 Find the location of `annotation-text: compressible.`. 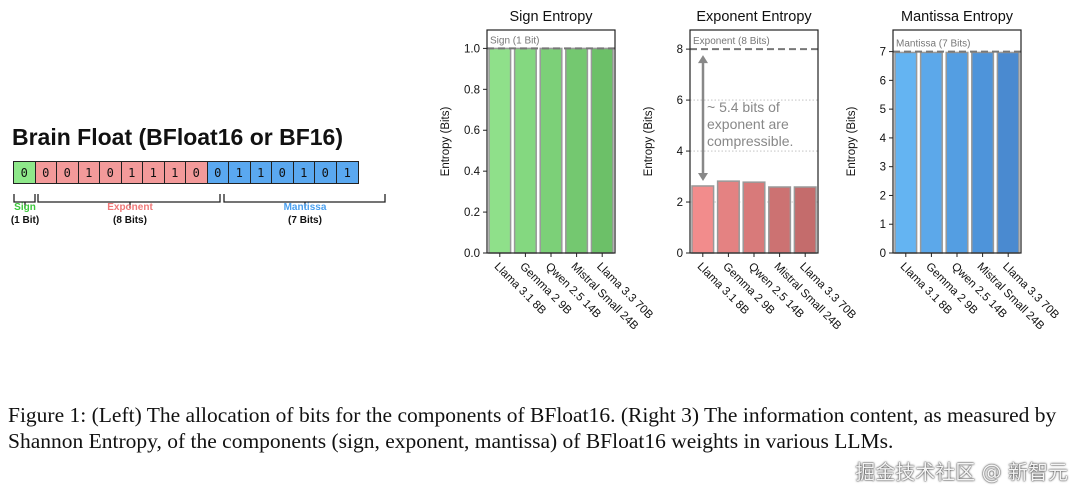

annotation-text: compressible. is located at coordinates (750, 141).